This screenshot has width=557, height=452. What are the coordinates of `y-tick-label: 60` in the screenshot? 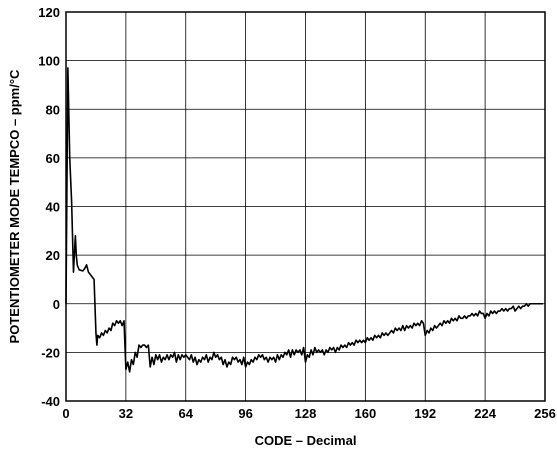 It's located at (53, 158).